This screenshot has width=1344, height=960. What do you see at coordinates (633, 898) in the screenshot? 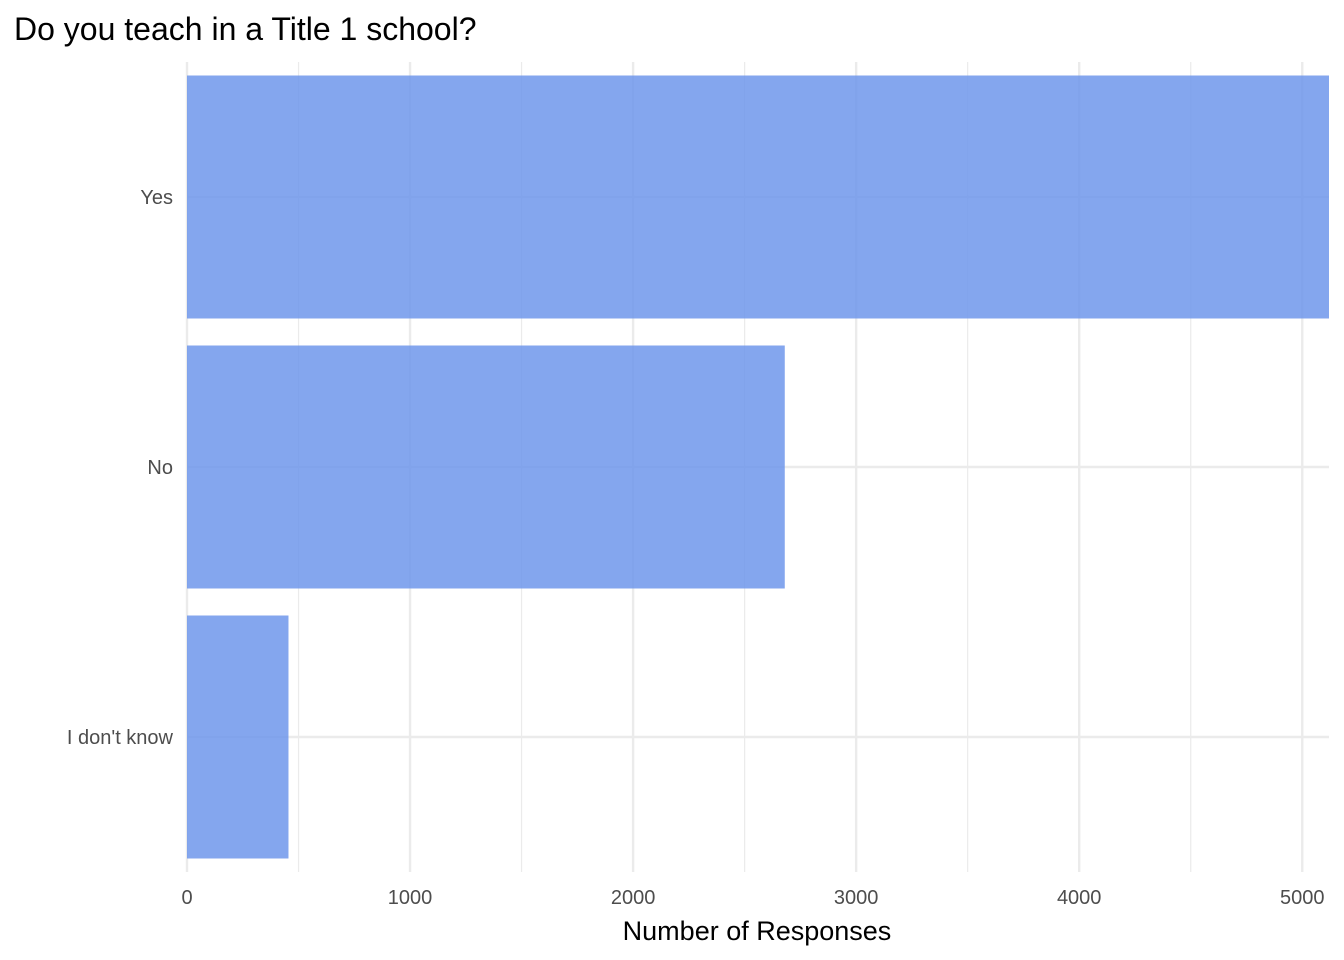
I see `x-tick-label: 2000` at bounding box center [633, 898].